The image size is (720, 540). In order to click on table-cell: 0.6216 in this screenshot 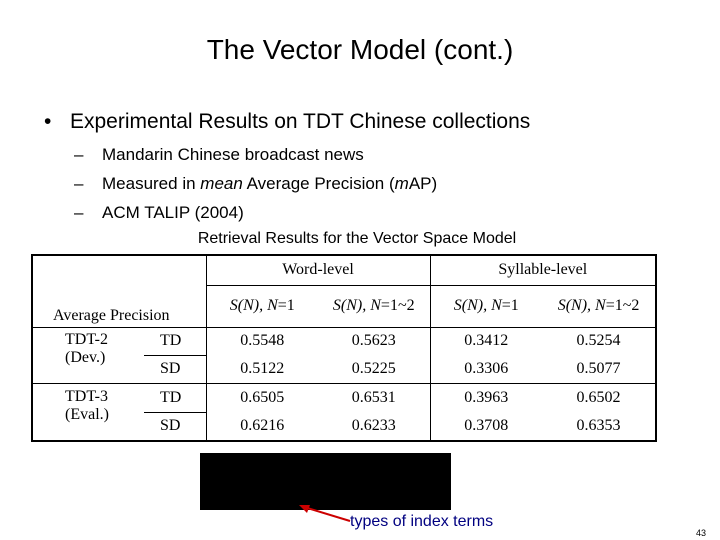, I will do `click(262, 425)`.